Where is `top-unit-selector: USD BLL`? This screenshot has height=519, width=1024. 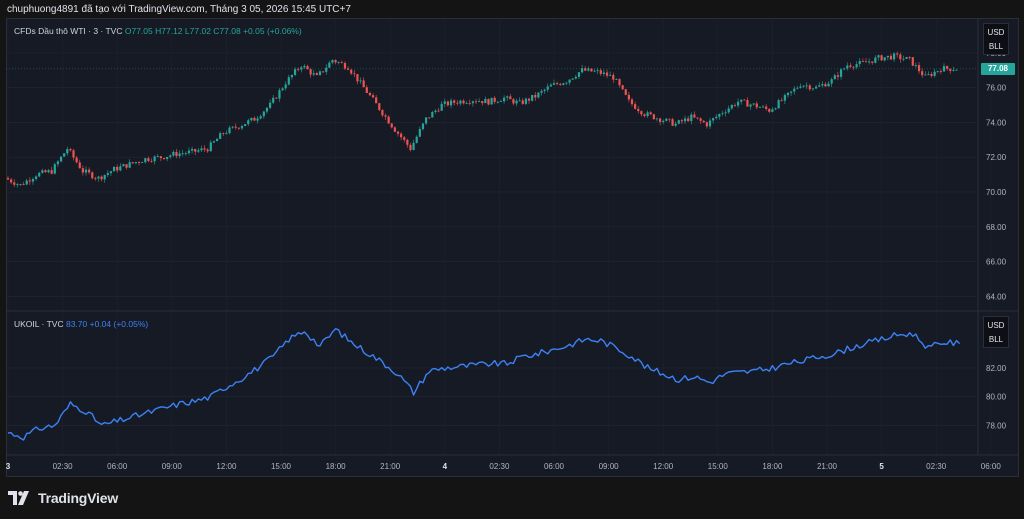 top-unit-selector: USD BLL is located at coordinates (996, 39).